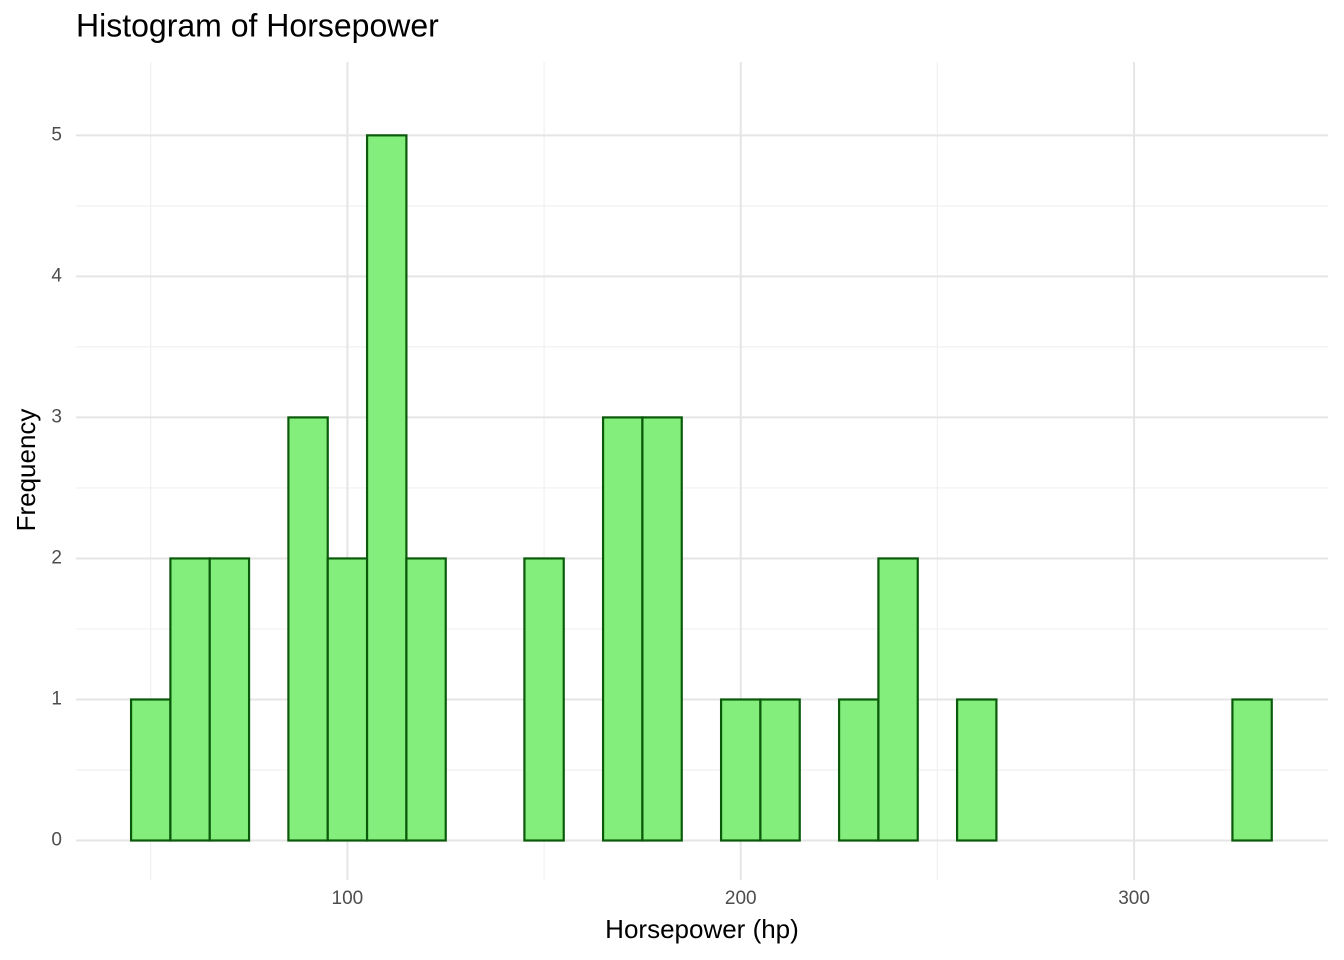 This screenshot has height=960, width=1344. What do you see at coordinates (348, 898) in the screenshot?
I see `x-tick-label: 100` at bounding box center [348, 898].